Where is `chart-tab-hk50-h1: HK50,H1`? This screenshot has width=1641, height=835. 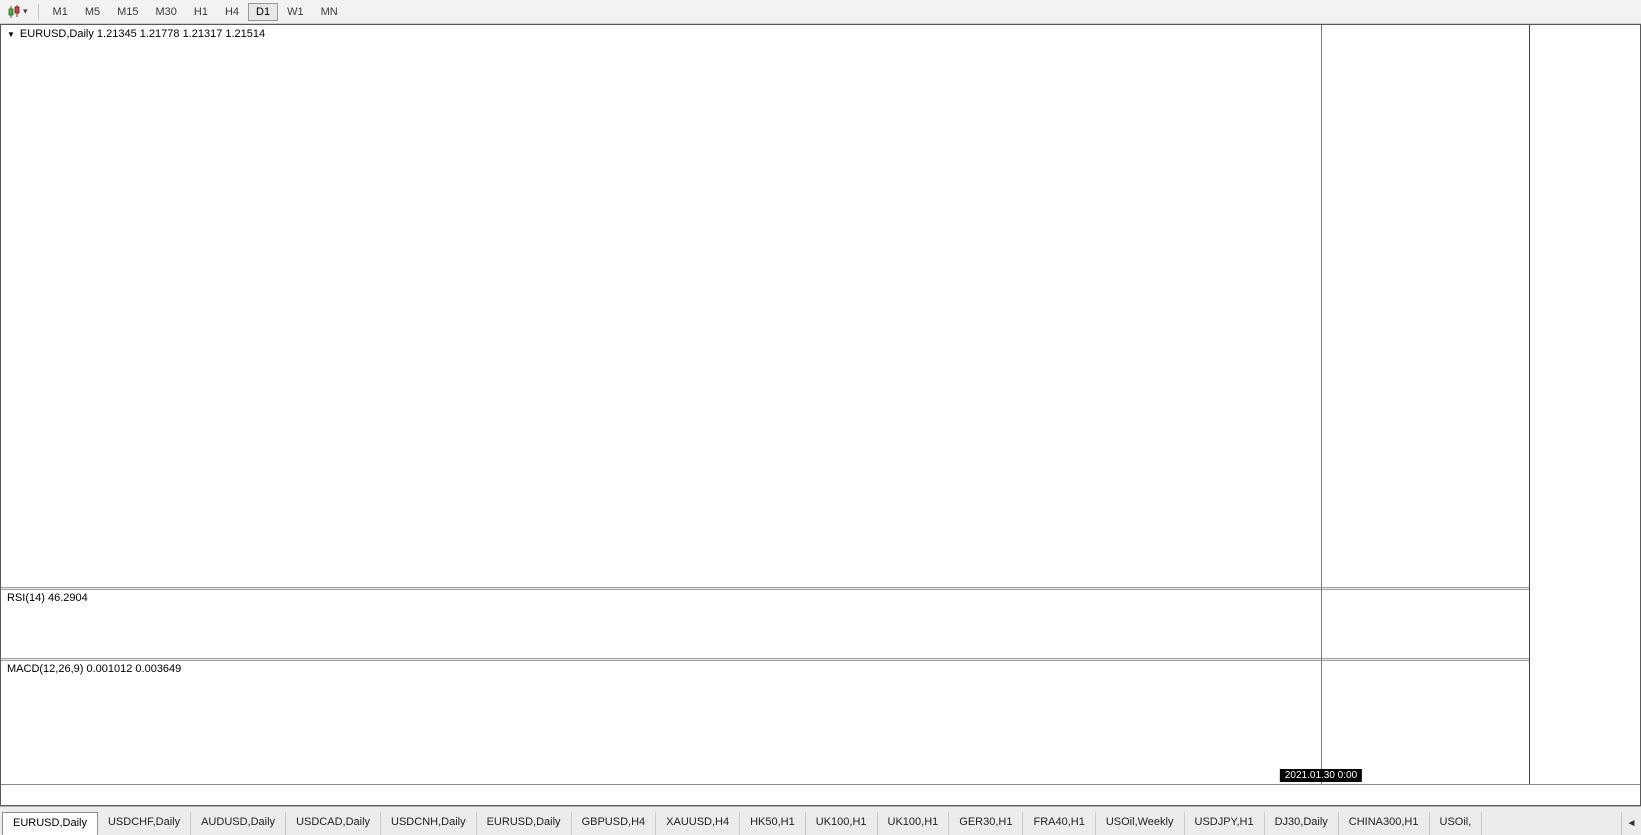
chart-tab-hk50-h1: HK50,H1 is located at coordinates (773, 823).